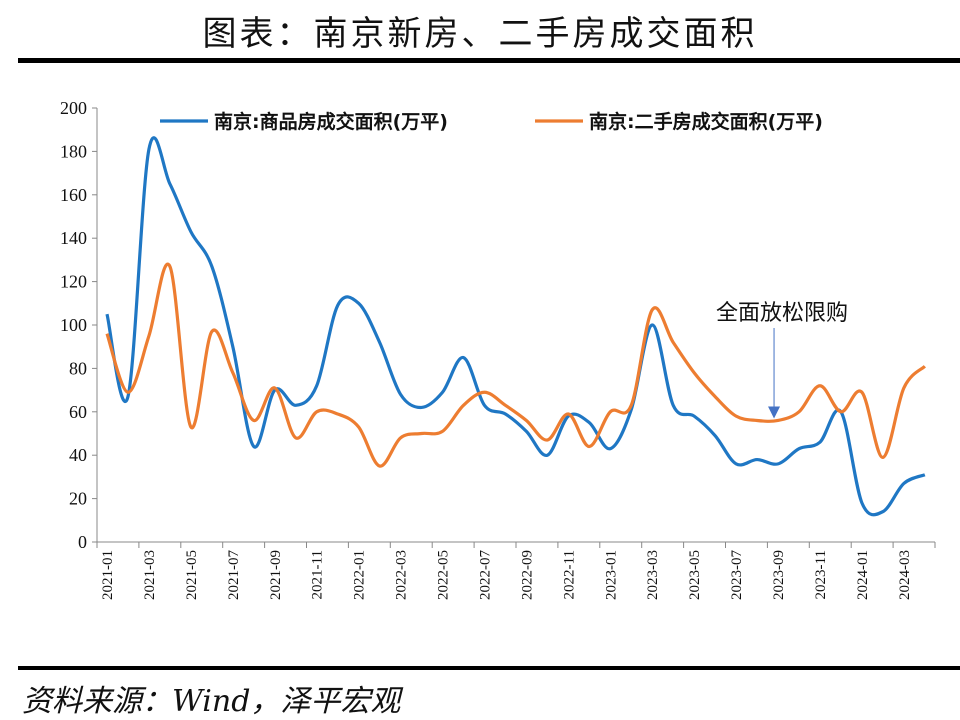 The width and height of the screenshot is (960, 720). I want to click on x-tick-label: 2022-01, so click(360, 575).